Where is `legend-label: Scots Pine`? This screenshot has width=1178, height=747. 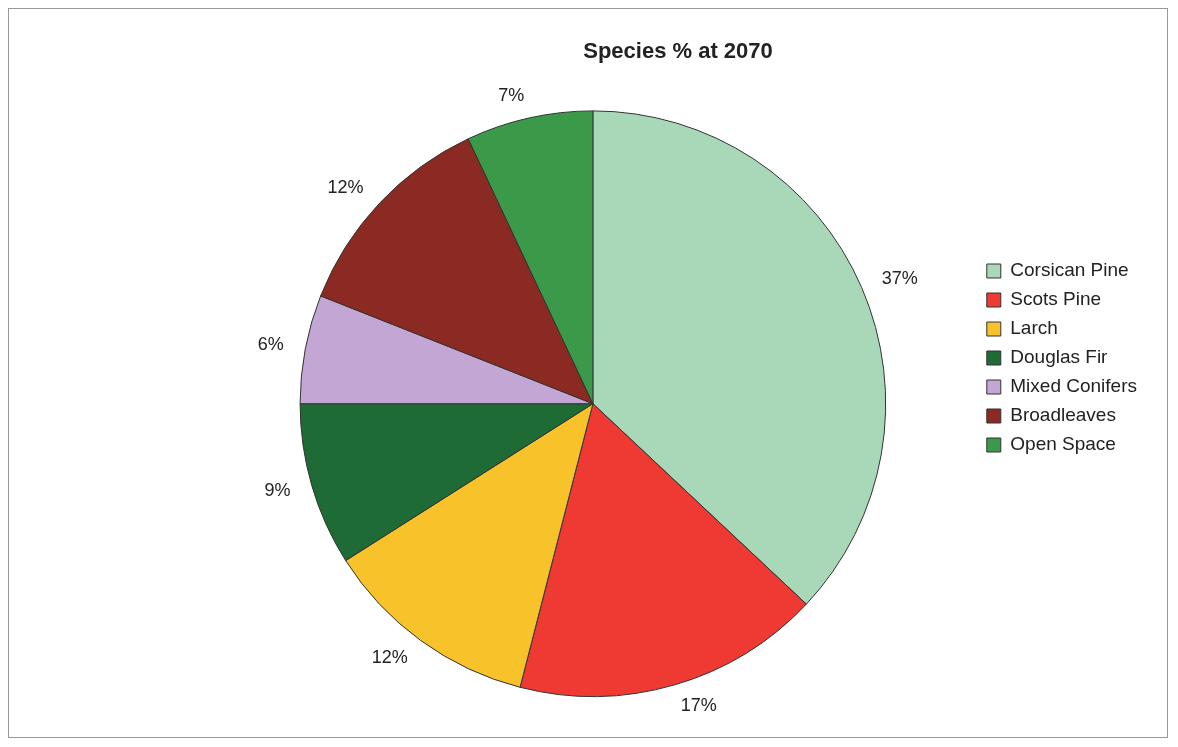
legend-label: Scots Pine is located at coordinates (1056, 299).